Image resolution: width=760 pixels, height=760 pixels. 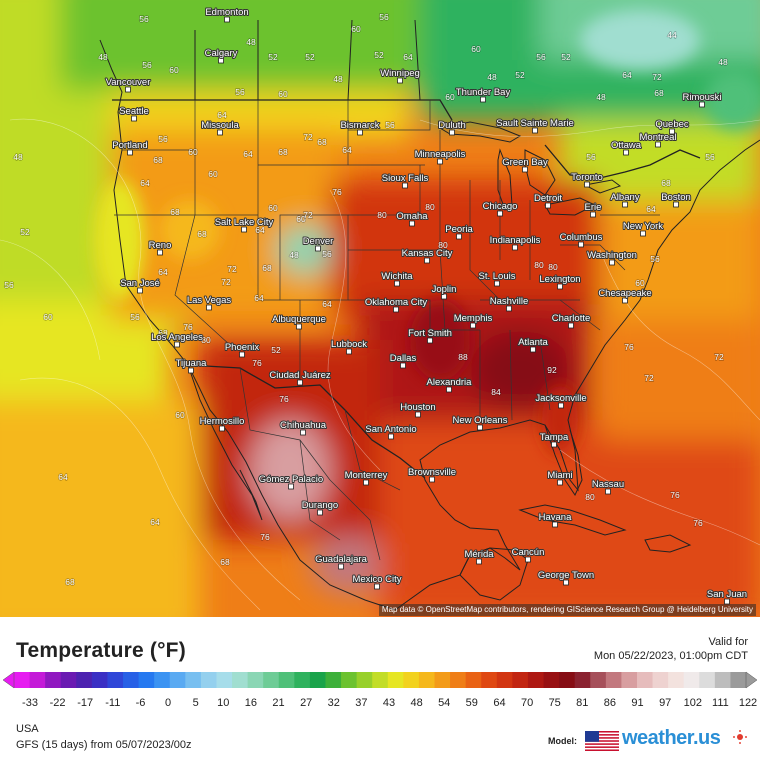 What do you see at coordinates (612, 257) in the screenshot?
I see `city-marker: Washington` at bounding box center [612, 257].